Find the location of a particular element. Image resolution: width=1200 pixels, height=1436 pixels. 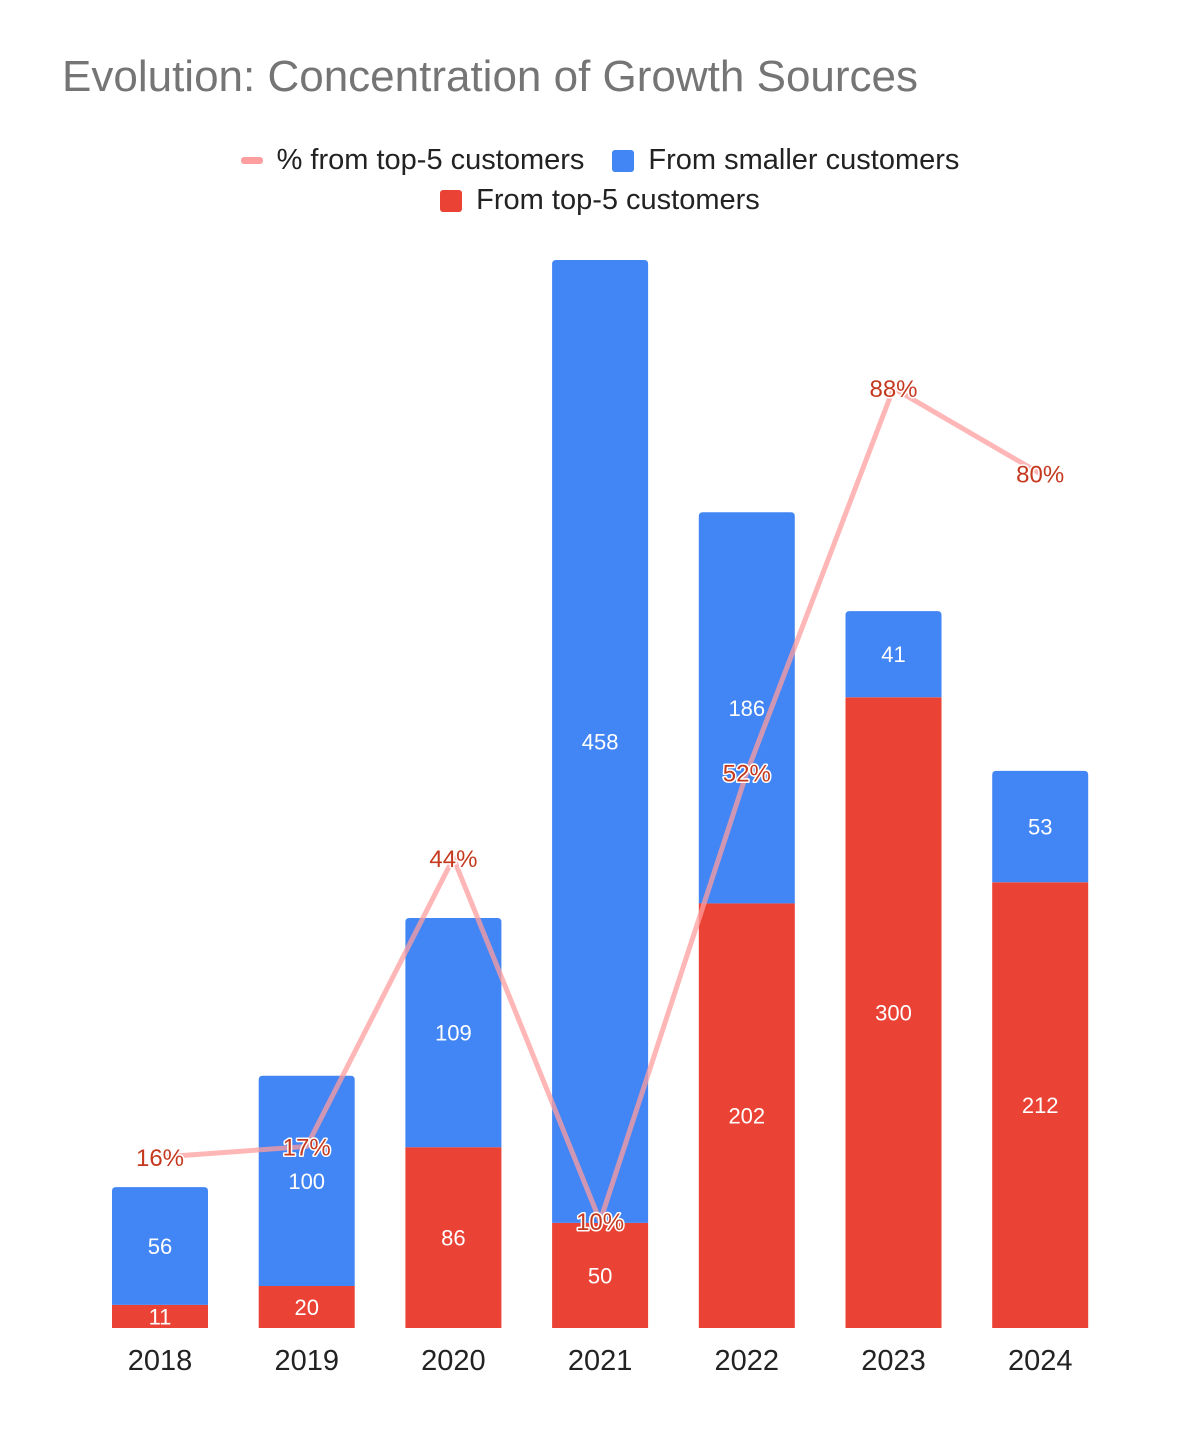

data-label-percent-2021: 10% is located at coordinates (600, 1222).